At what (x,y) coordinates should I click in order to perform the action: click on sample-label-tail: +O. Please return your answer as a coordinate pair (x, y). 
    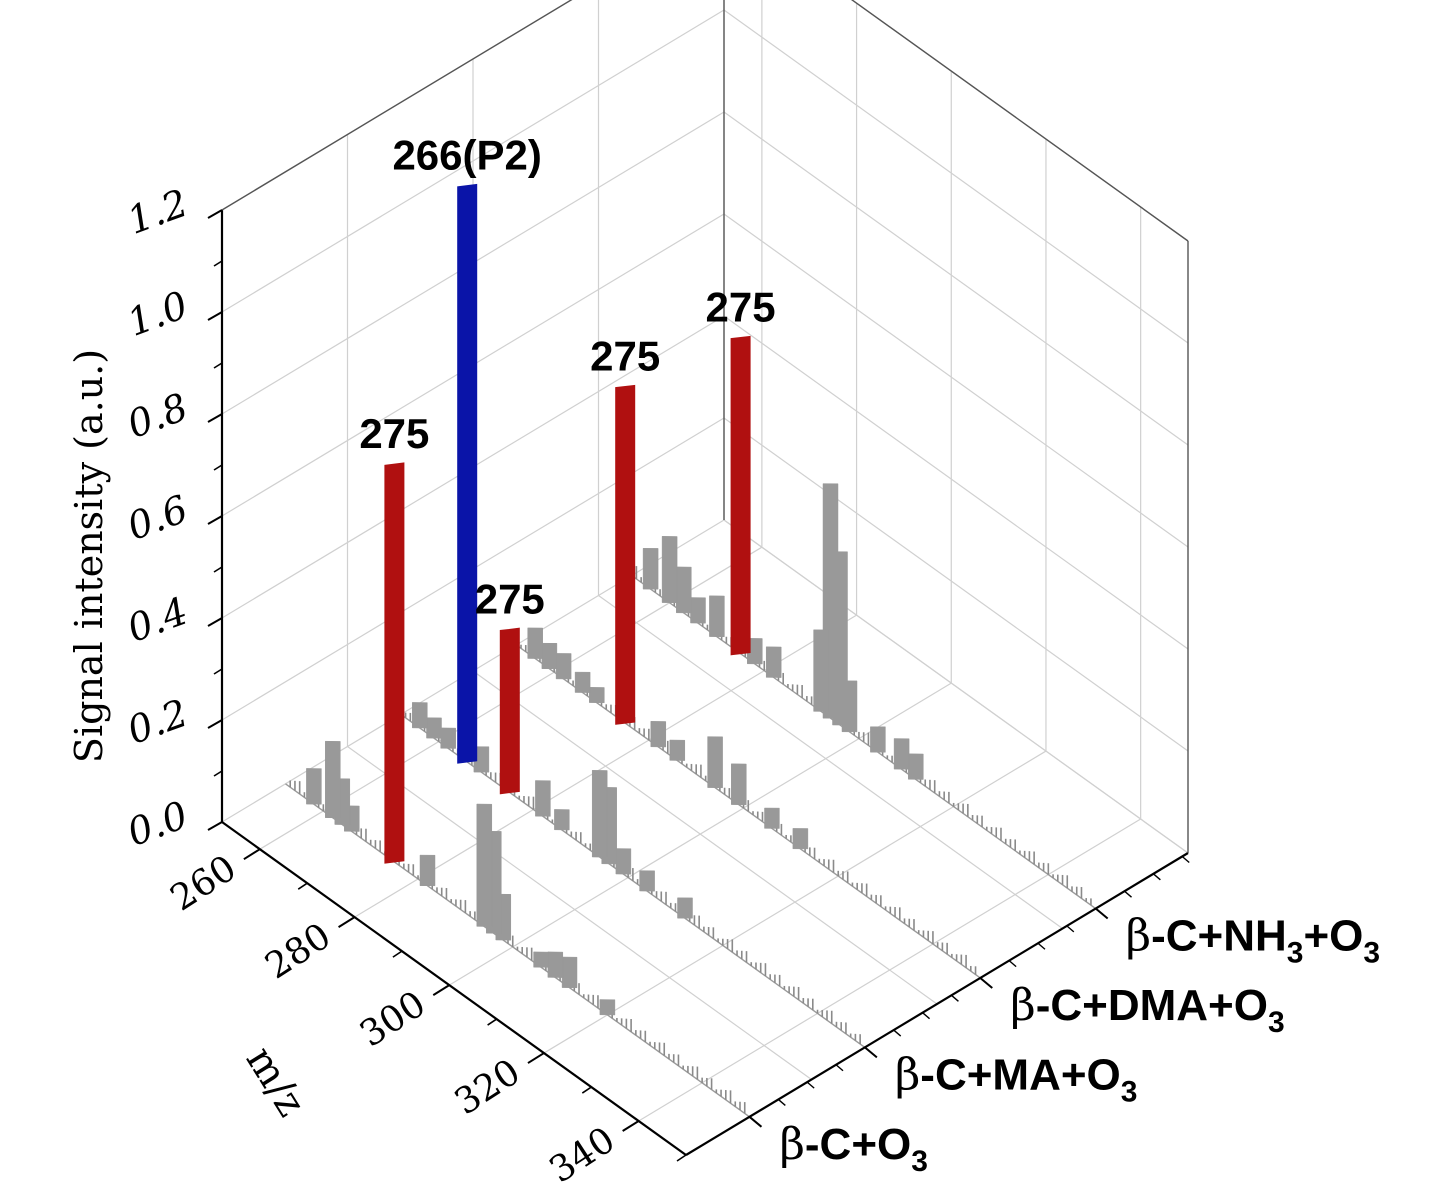
    Looking at the image, I should click on (1333, 936).